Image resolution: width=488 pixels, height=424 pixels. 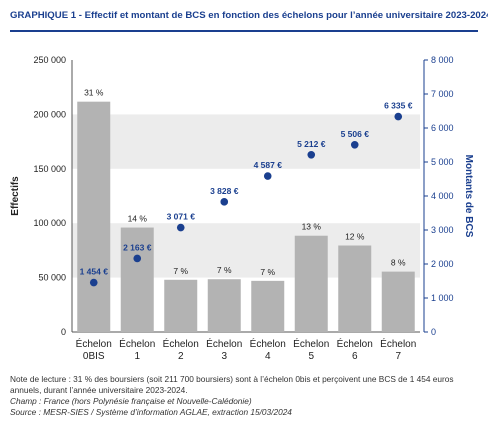 I want to click on chart-title-prefix: GRAPHIQUE 1, so click(x=43, y=15).